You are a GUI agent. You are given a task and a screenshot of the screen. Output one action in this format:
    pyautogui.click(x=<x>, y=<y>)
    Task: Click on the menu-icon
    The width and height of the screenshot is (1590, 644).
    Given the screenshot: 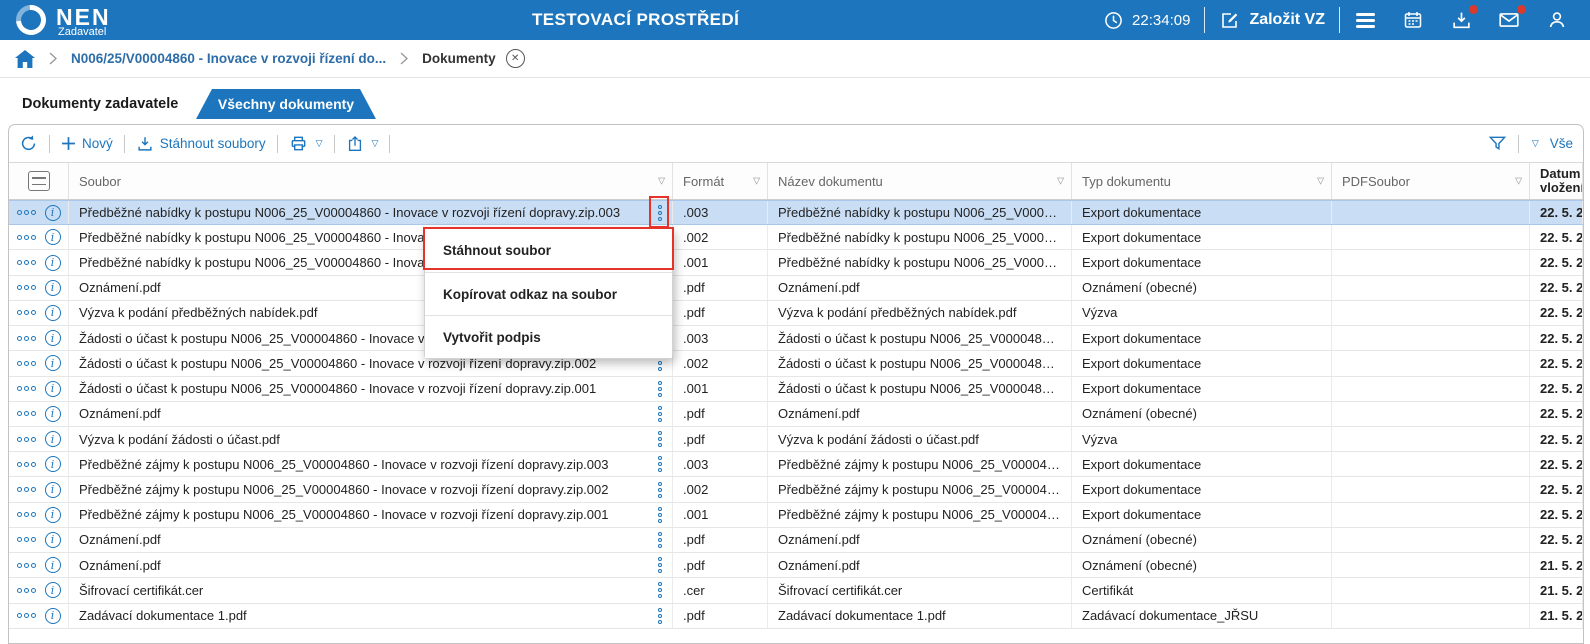 What is the action you would take?
    pyautogui.click(x=1365, y=20)
    